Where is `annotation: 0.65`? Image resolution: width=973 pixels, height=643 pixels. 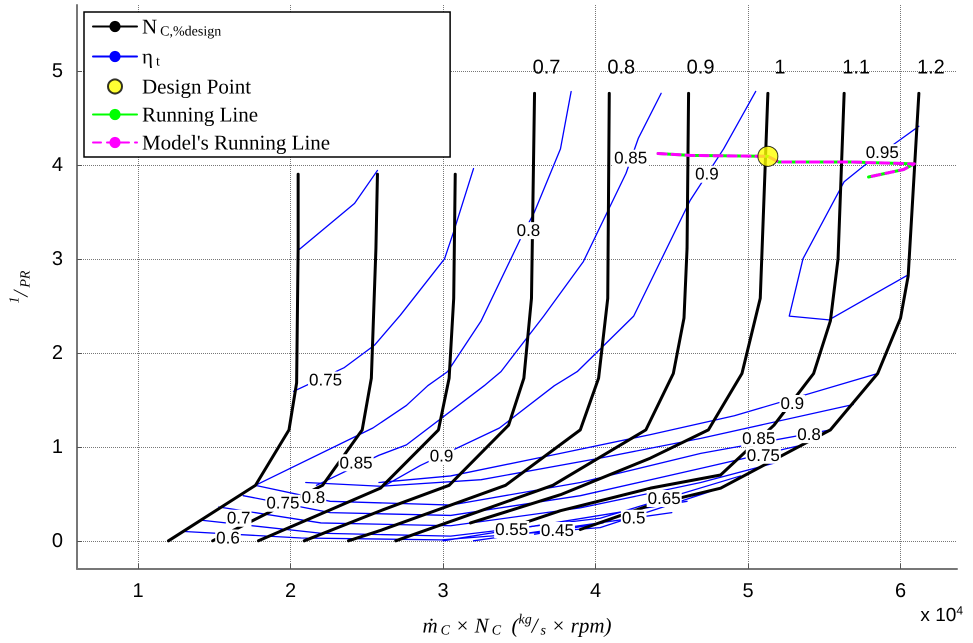
annotation: 0.65 is located at coordinates (664, 498).